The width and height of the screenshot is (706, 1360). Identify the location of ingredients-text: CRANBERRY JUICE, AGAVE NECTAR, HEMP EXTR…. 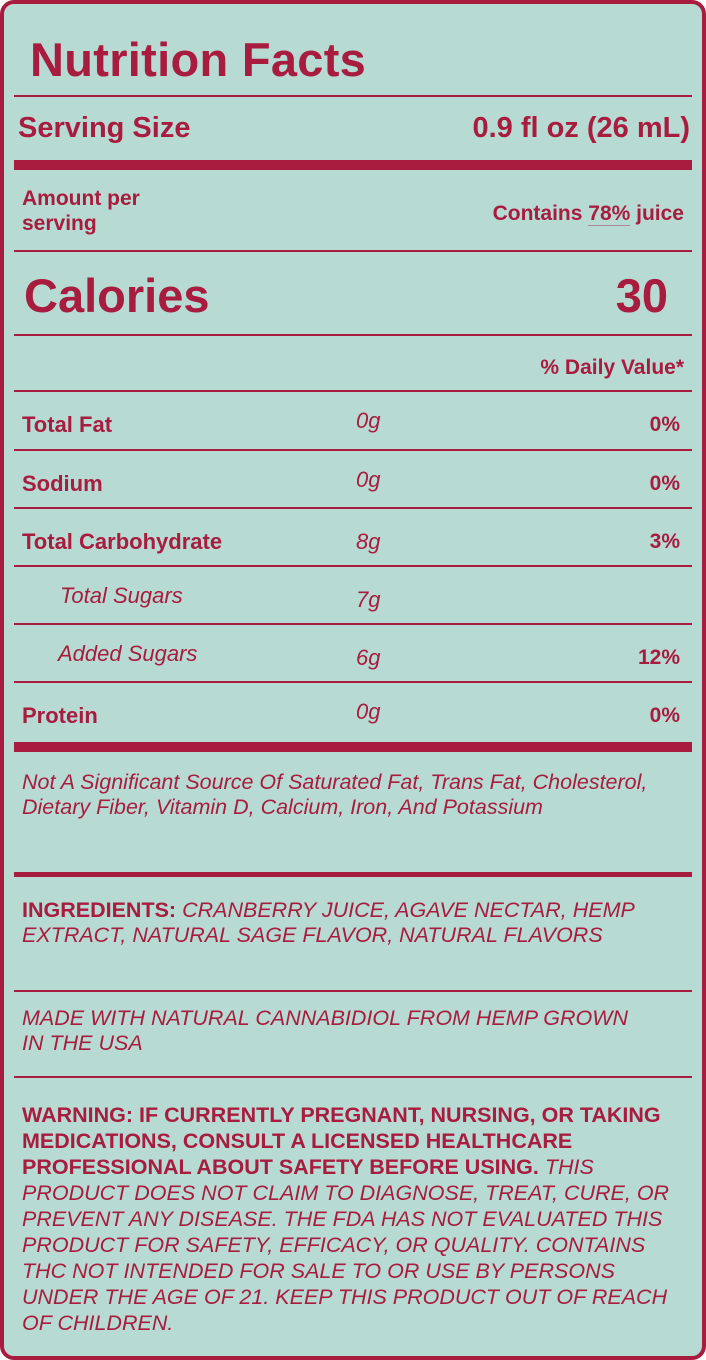
(328, 922).